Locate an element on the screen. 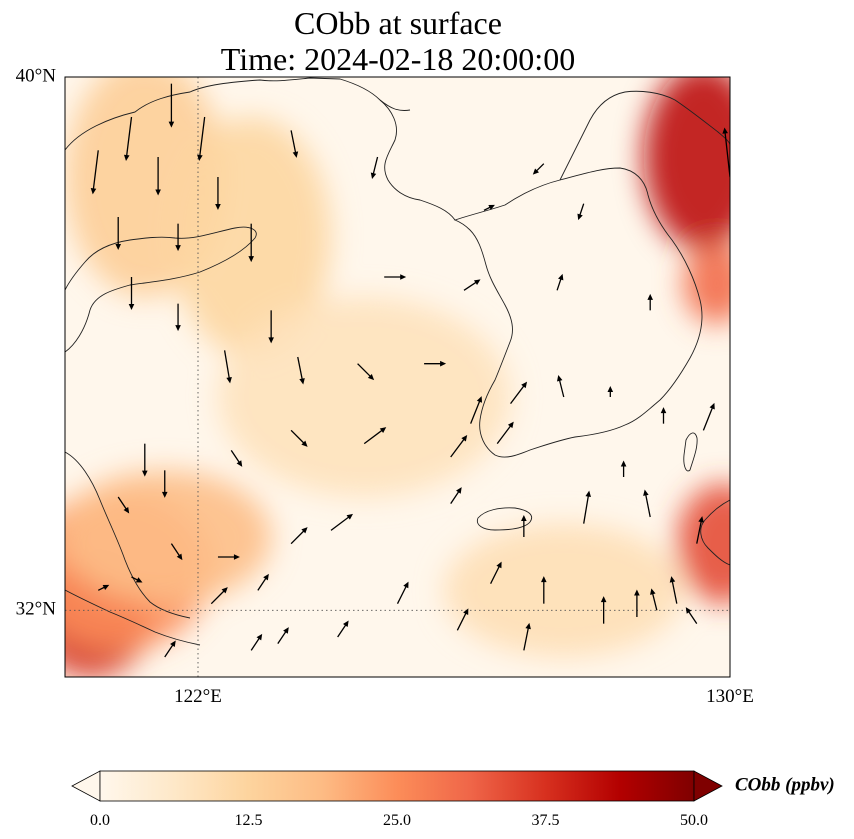 The width and height of the screenshot is (854, 839). coastline-jiangsu is located at coordinates (128, 535).